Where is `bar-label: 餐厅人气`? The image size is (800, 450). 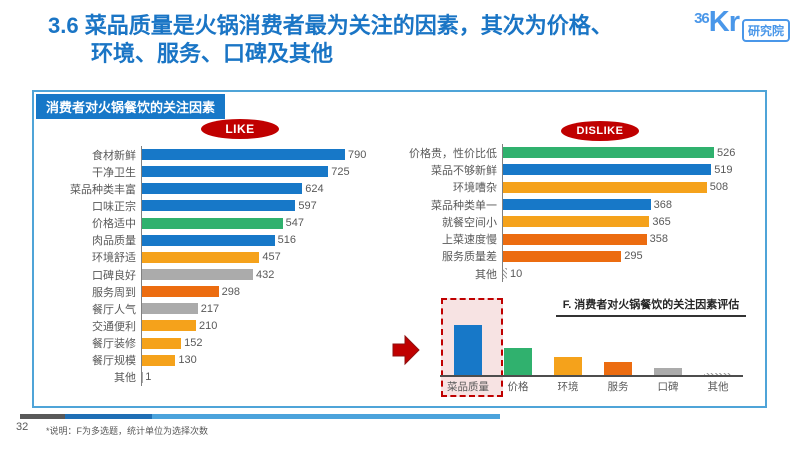
bar-label: 餐厅人气 is located at coordinates (114, 309).